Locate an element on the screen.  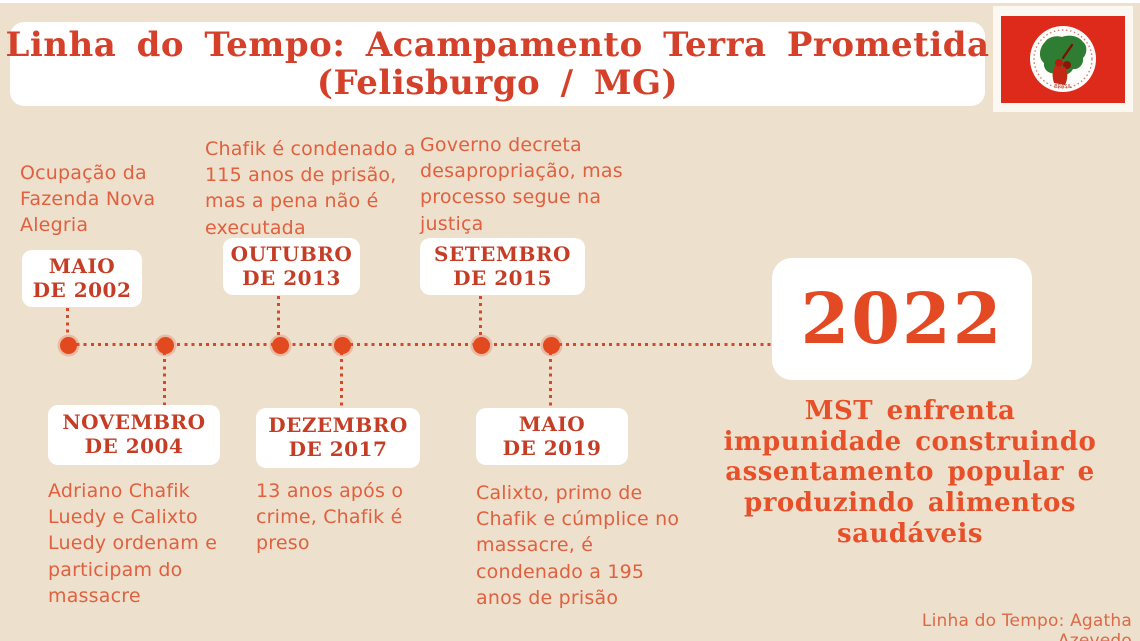
badge-month: OUTUBRO is located at coordinates (291, 253).